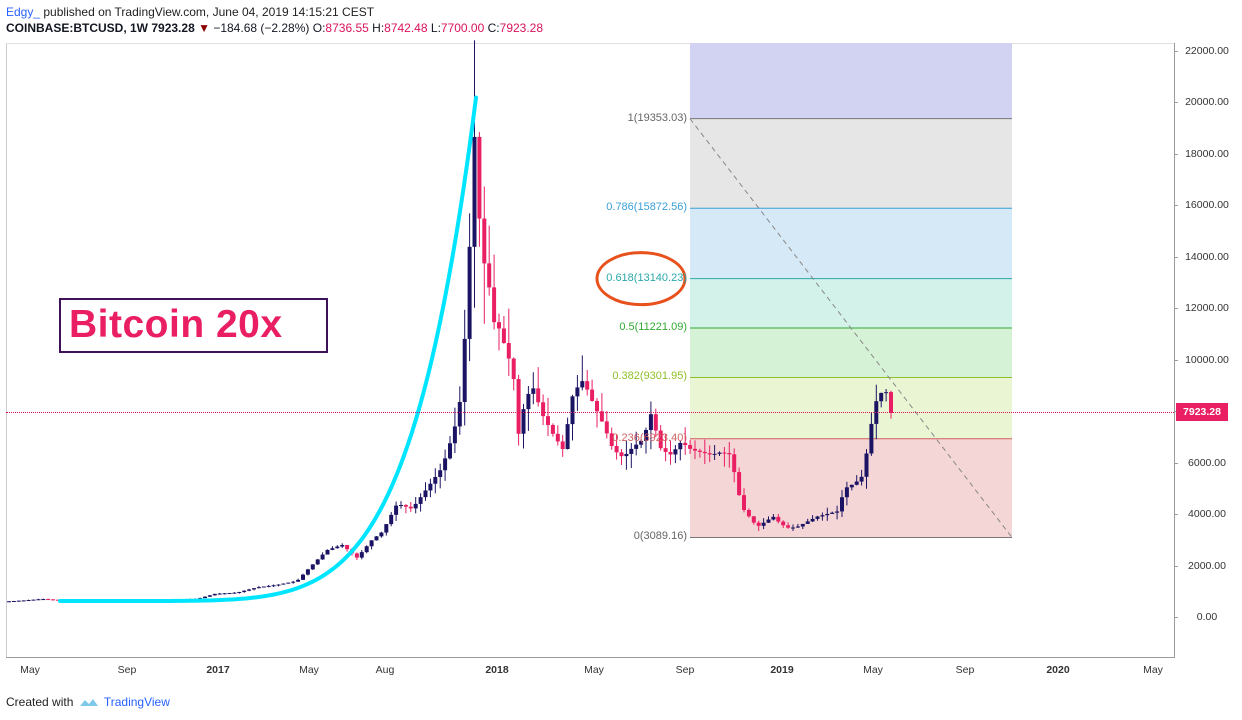 This screenshot has width=1242, height=720. Describe the element at coordinates (521, 28) in the screenshot. I see `close-value: 7923.28` at that location.